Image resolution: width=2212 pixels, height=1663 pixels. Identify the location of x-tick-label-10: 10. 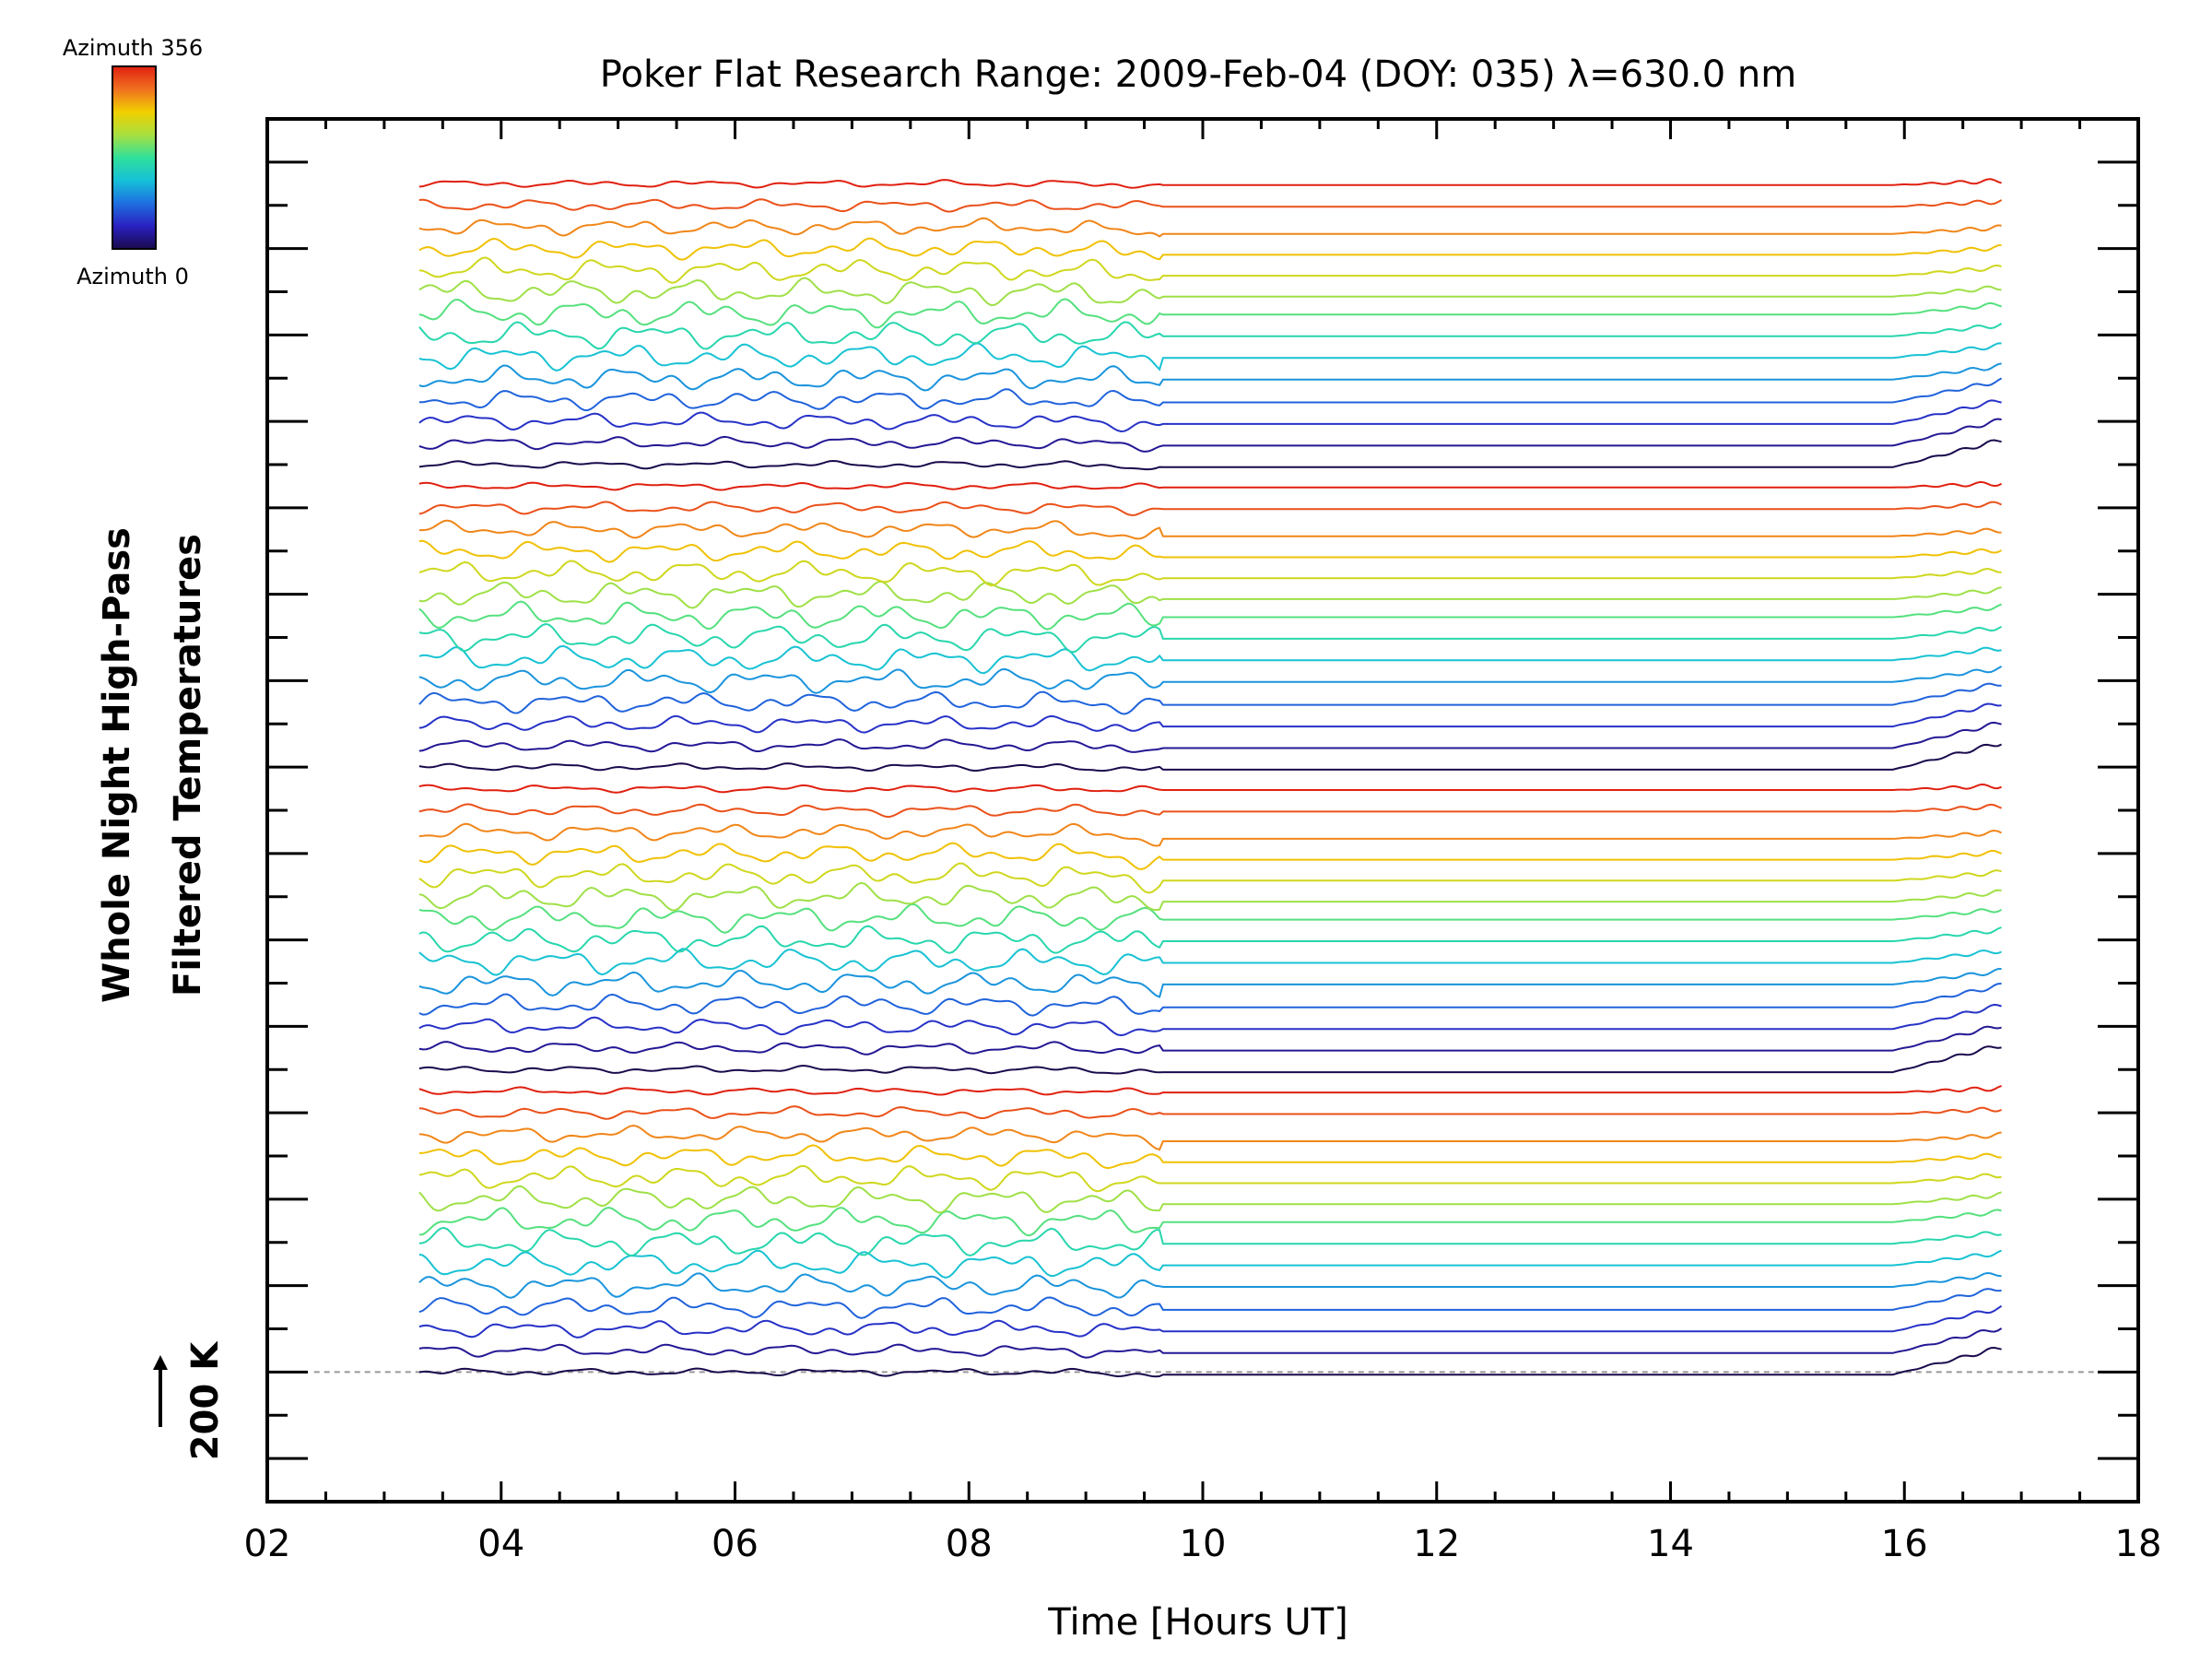
(1203, 1544).